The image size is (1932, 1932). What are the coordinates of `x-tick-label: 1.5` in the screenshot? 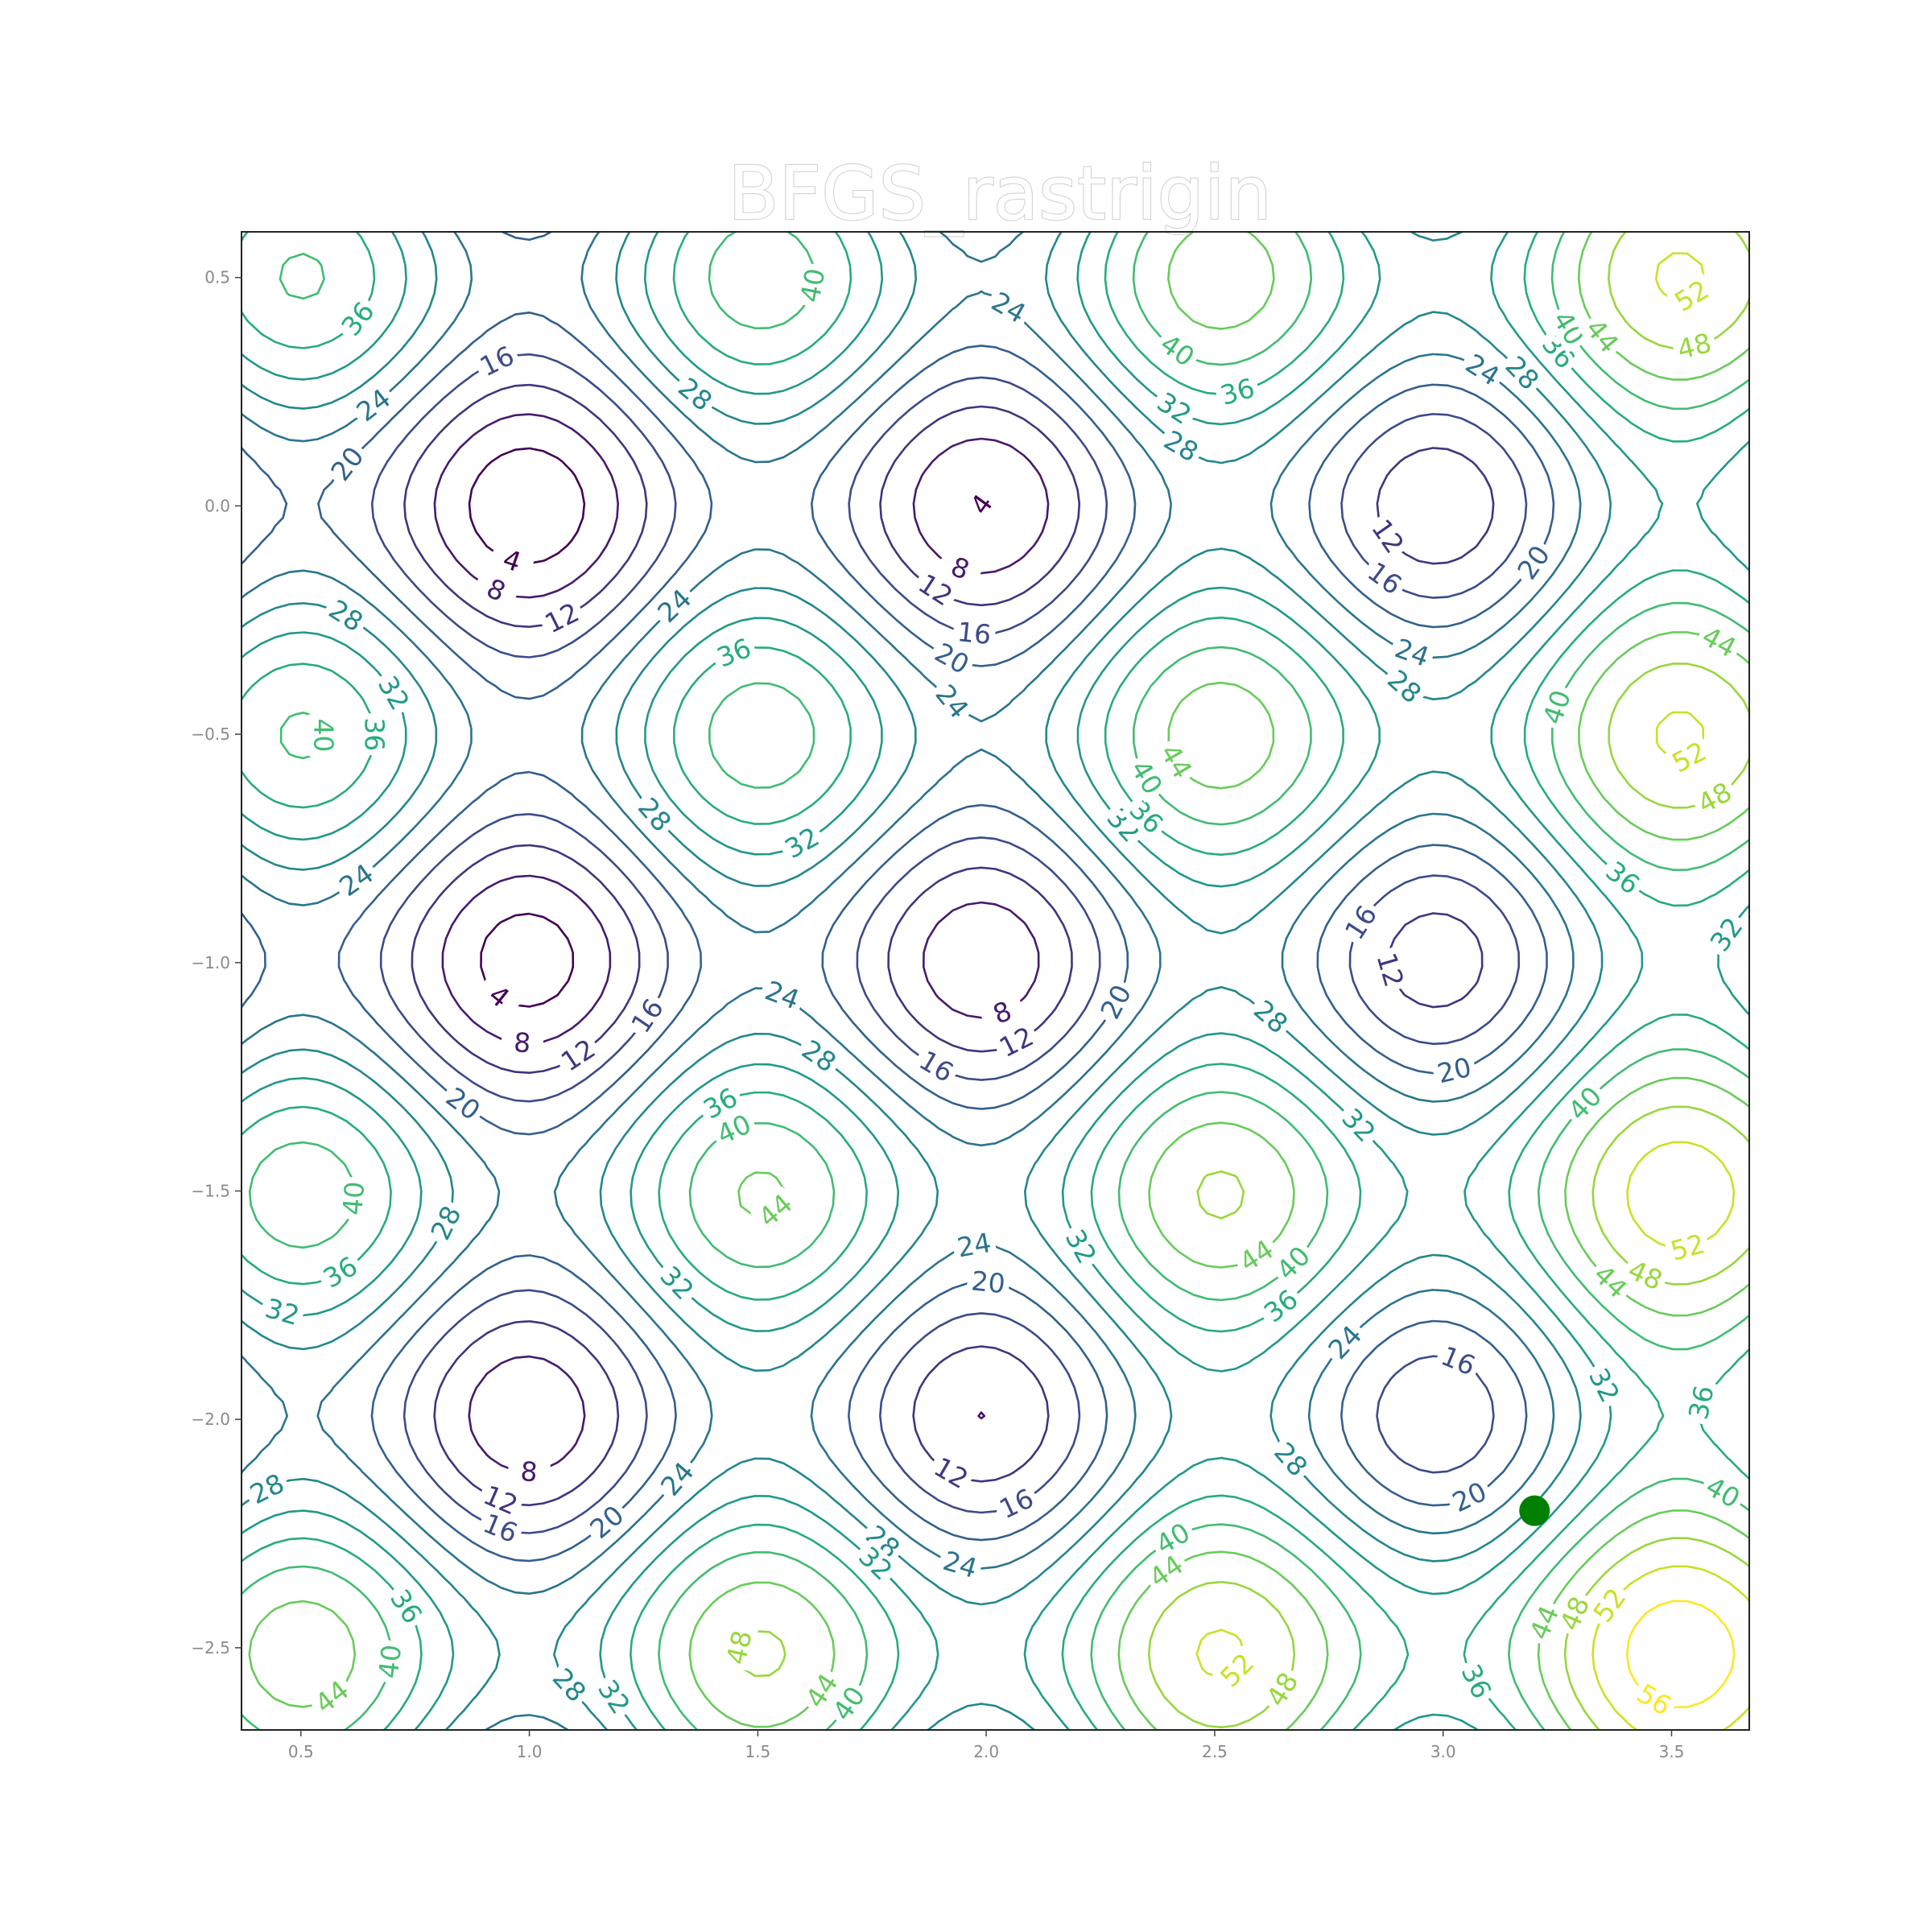 It's located at (757, 1751).